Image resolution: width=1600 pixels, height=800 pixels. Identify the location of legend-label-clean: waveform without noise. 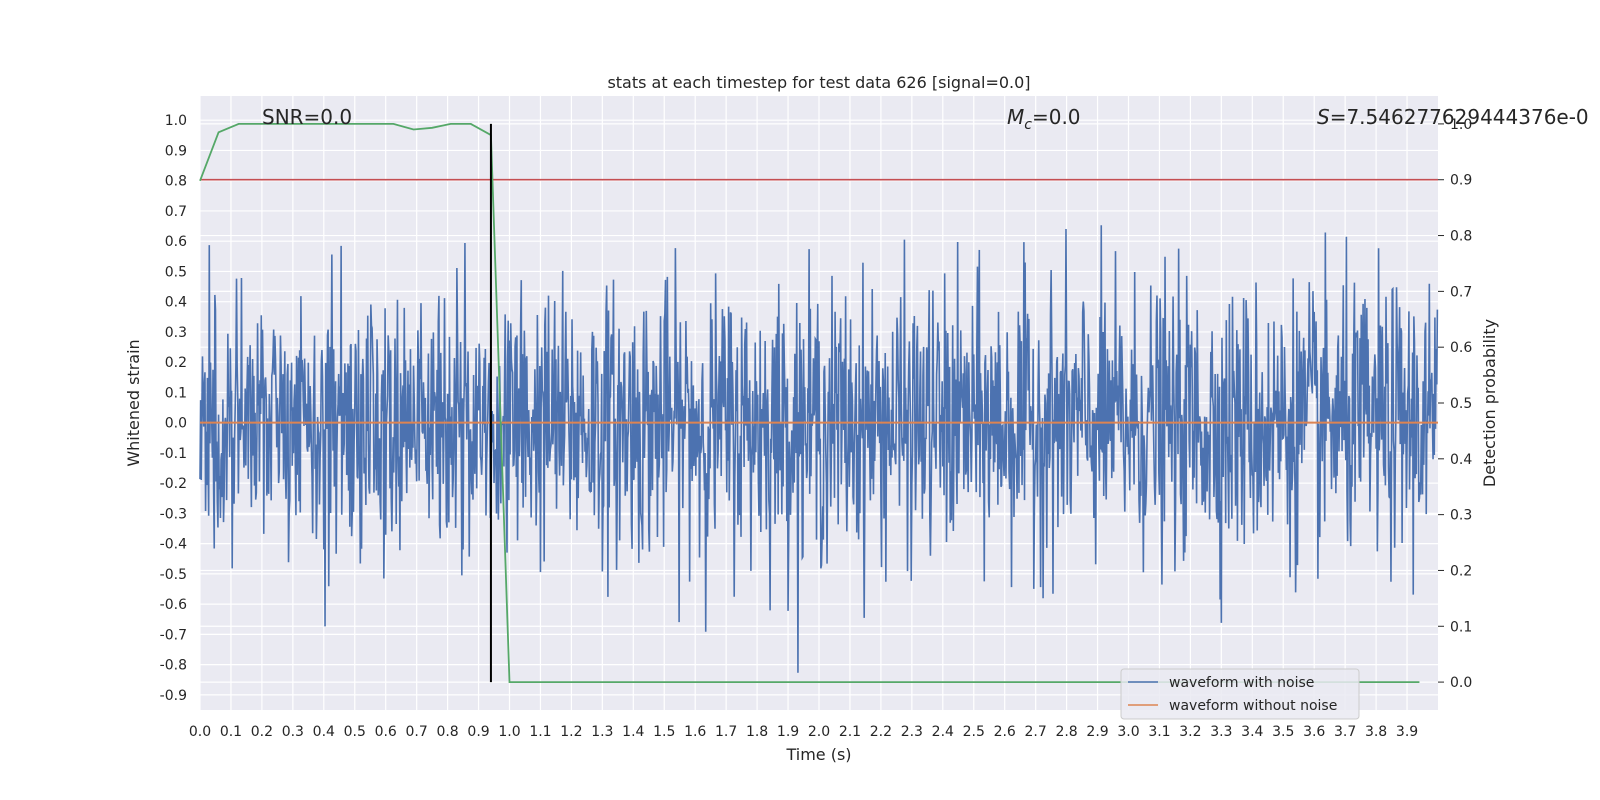
(1253, 706).